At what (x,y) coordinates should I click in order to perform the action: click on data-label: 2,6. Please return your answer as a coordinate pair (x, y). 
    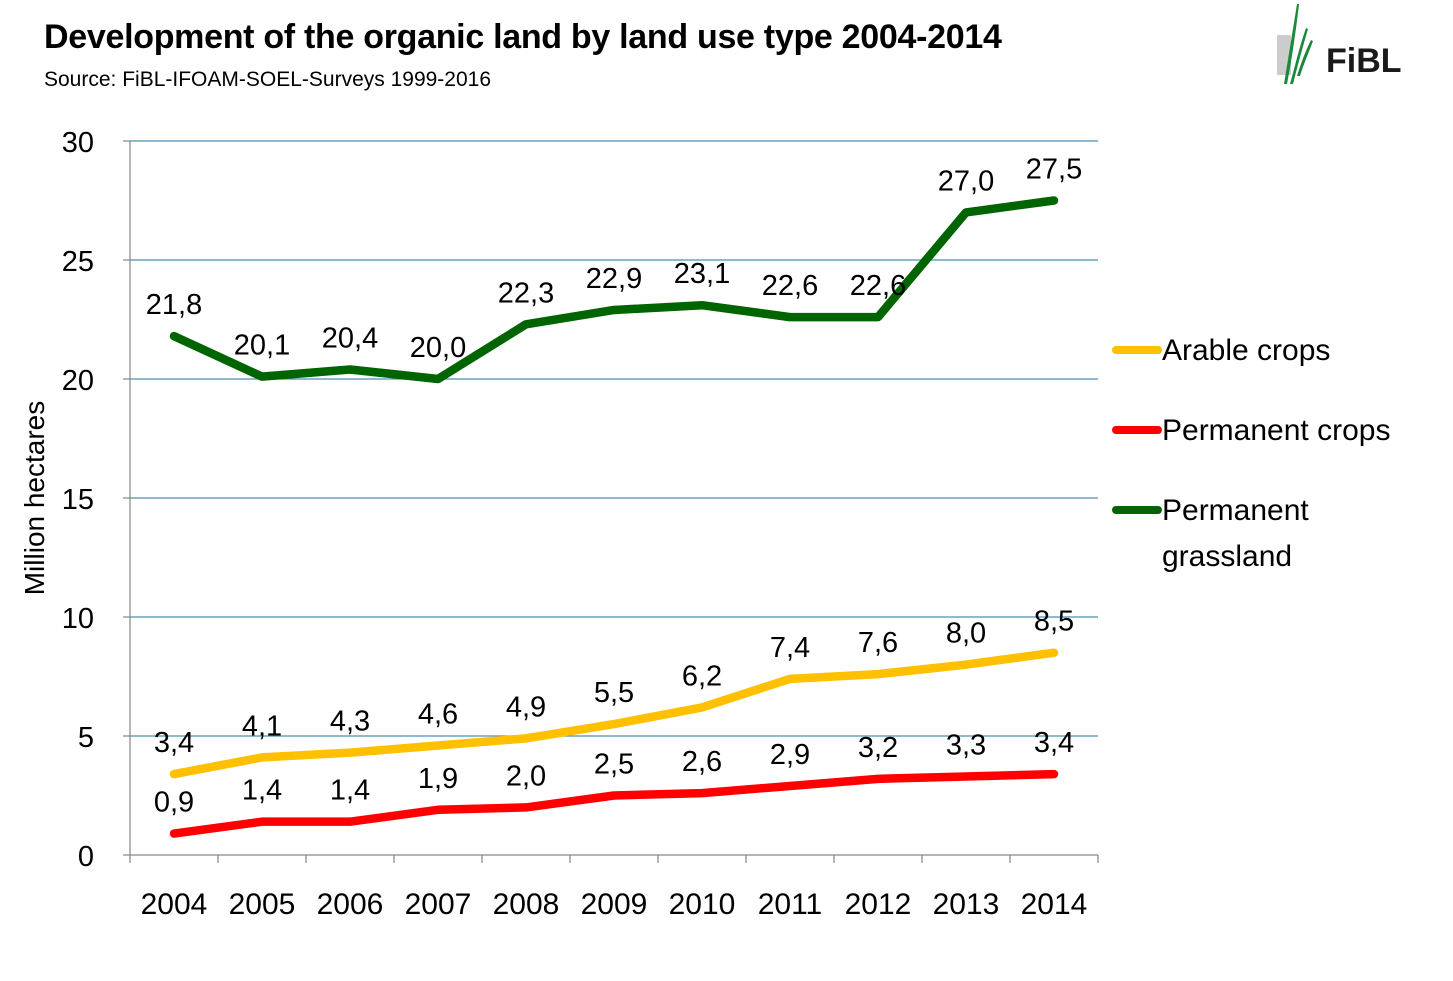
    Looking at the image, I should click on (702, 762).